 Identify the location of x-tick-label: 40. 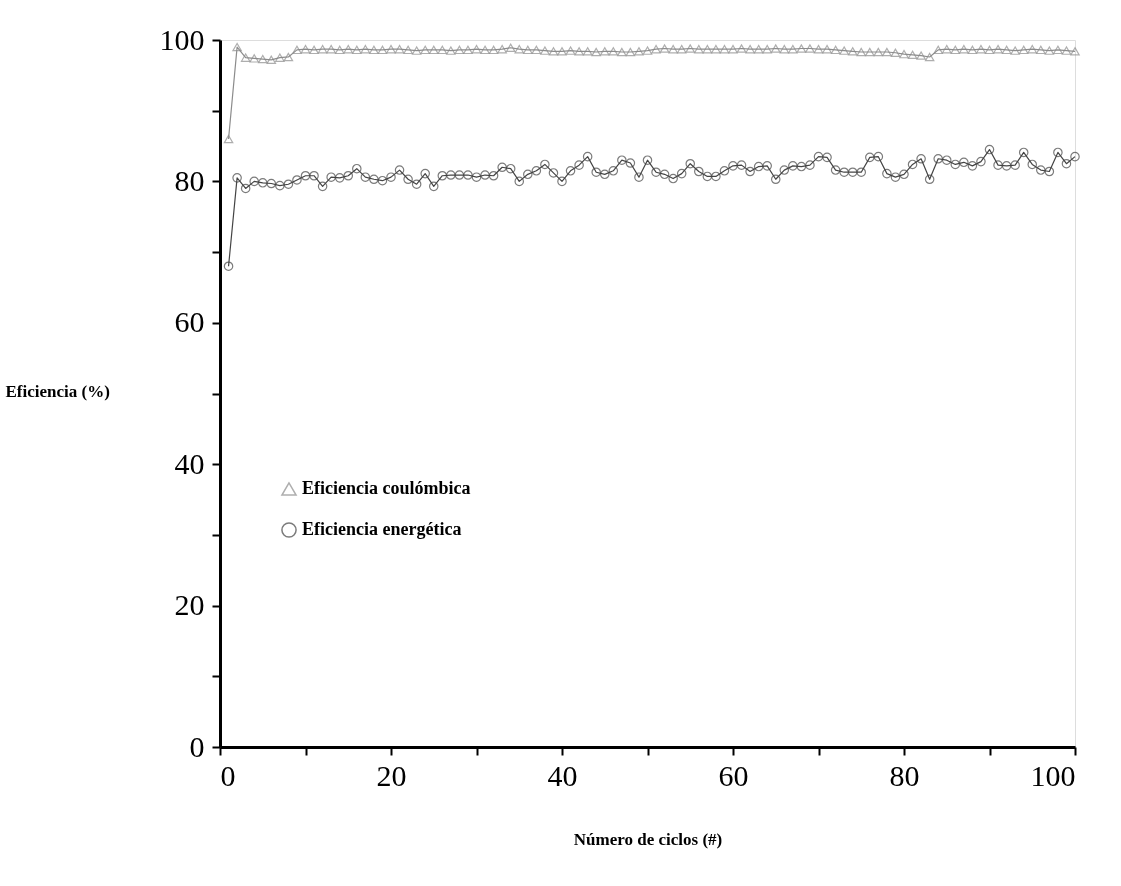
(562, 775).